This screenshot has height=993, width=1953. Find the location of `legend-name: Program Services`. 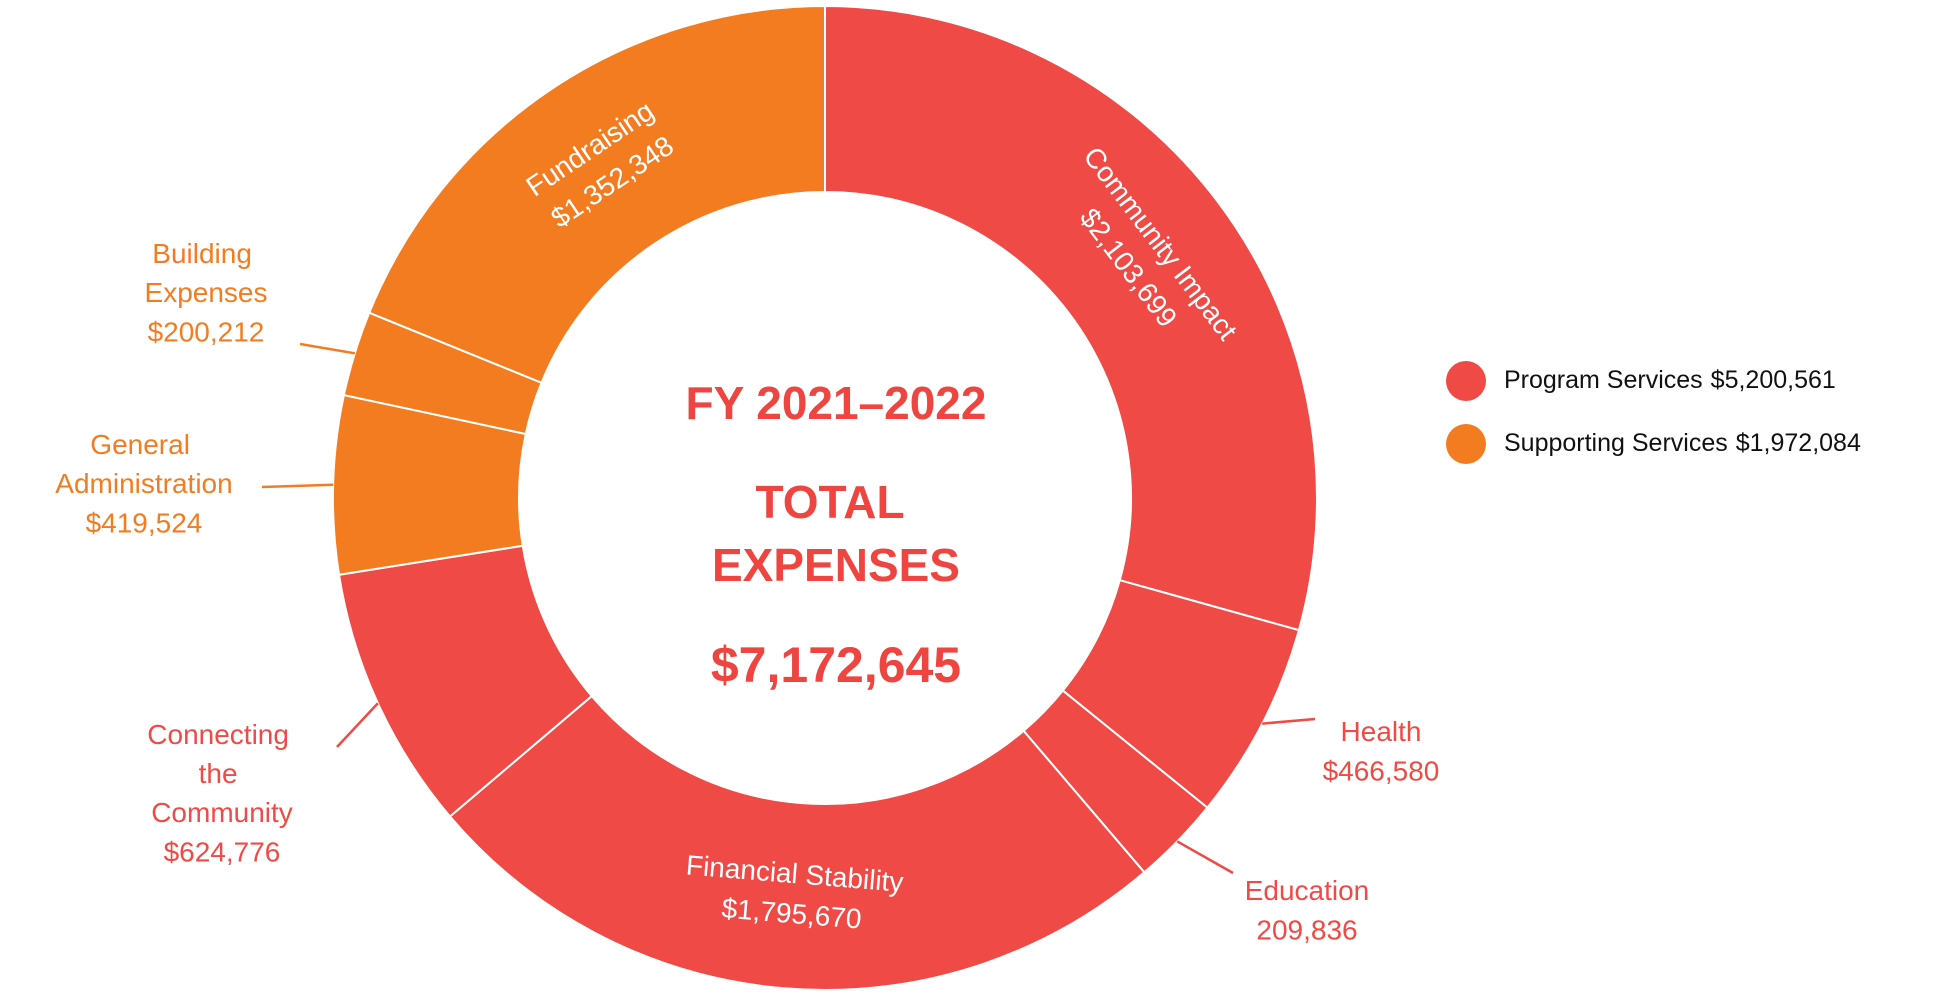

legend-name: Program Services is located at coordinates (1603, 380).